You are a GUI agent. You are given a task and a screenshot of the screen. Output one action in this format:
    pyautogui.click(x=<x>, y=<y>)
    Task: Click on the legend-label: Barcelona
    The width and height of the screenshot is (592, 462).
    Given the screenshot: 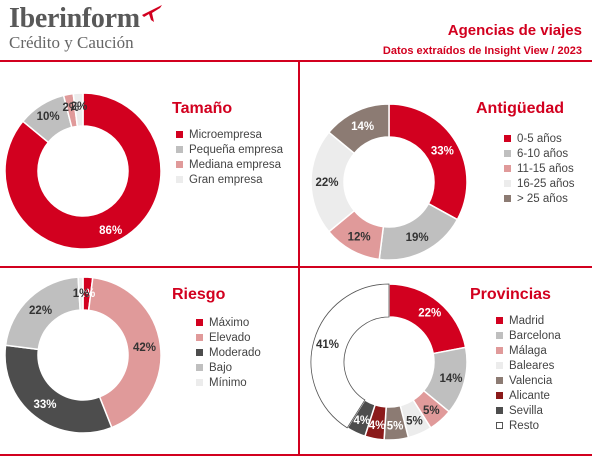 What is the action you would take?
    pyautogui.click(x=535, y=336)
    